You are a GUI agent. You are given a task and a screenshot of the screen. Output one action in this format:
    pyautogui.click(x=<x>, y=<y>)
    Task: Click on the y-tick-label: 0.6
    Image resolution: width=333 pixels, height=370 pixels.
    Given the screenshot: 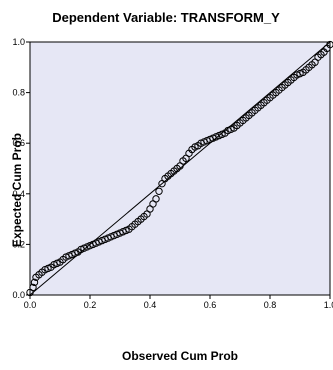 What is the action you would take?
    pyautogui.click(x=18, y=143)
    